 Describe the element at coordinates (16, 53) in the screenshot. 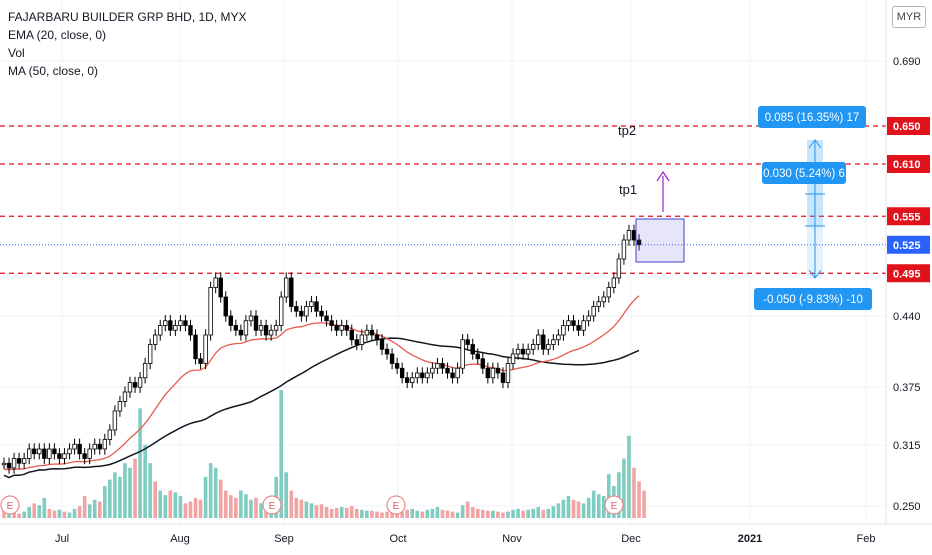

I see `legend-vol: Vol` at that location.